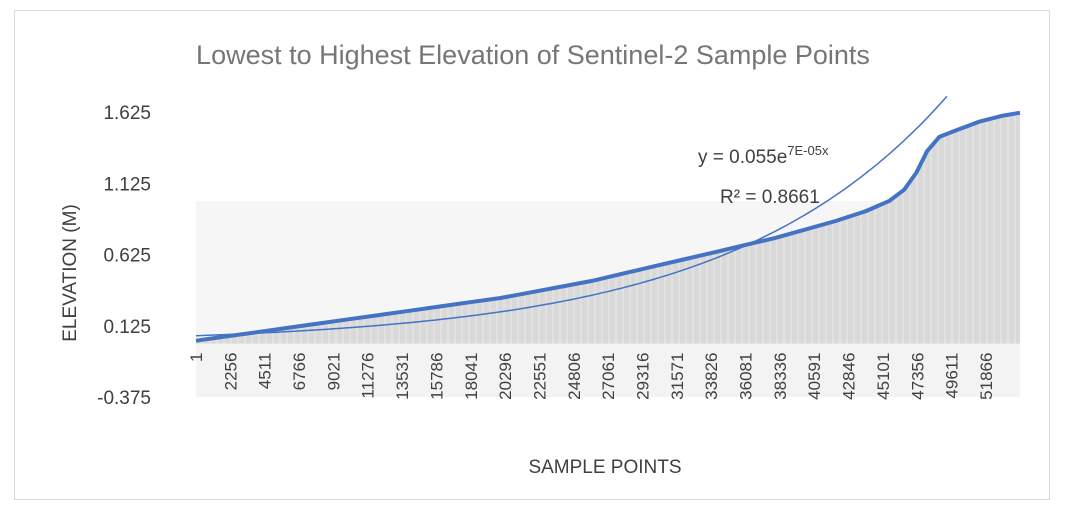 The height and width of the screenshot is (513, 1066). Describe the element at coordinates (608, 376) in the screenshot. I see `x-tick-label: 27061` at that location.